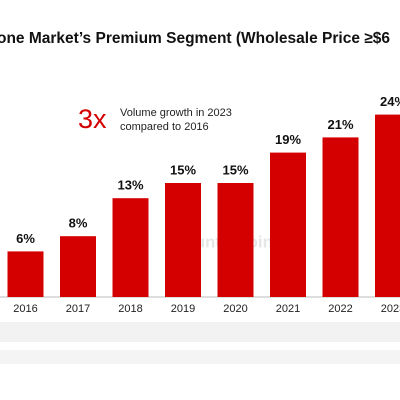 This screenshot has width=400, height=400. Describe the element at coordinates (176, 113) in the screenshot. I see `annotation-text: Volume growth in 2023` at that location.